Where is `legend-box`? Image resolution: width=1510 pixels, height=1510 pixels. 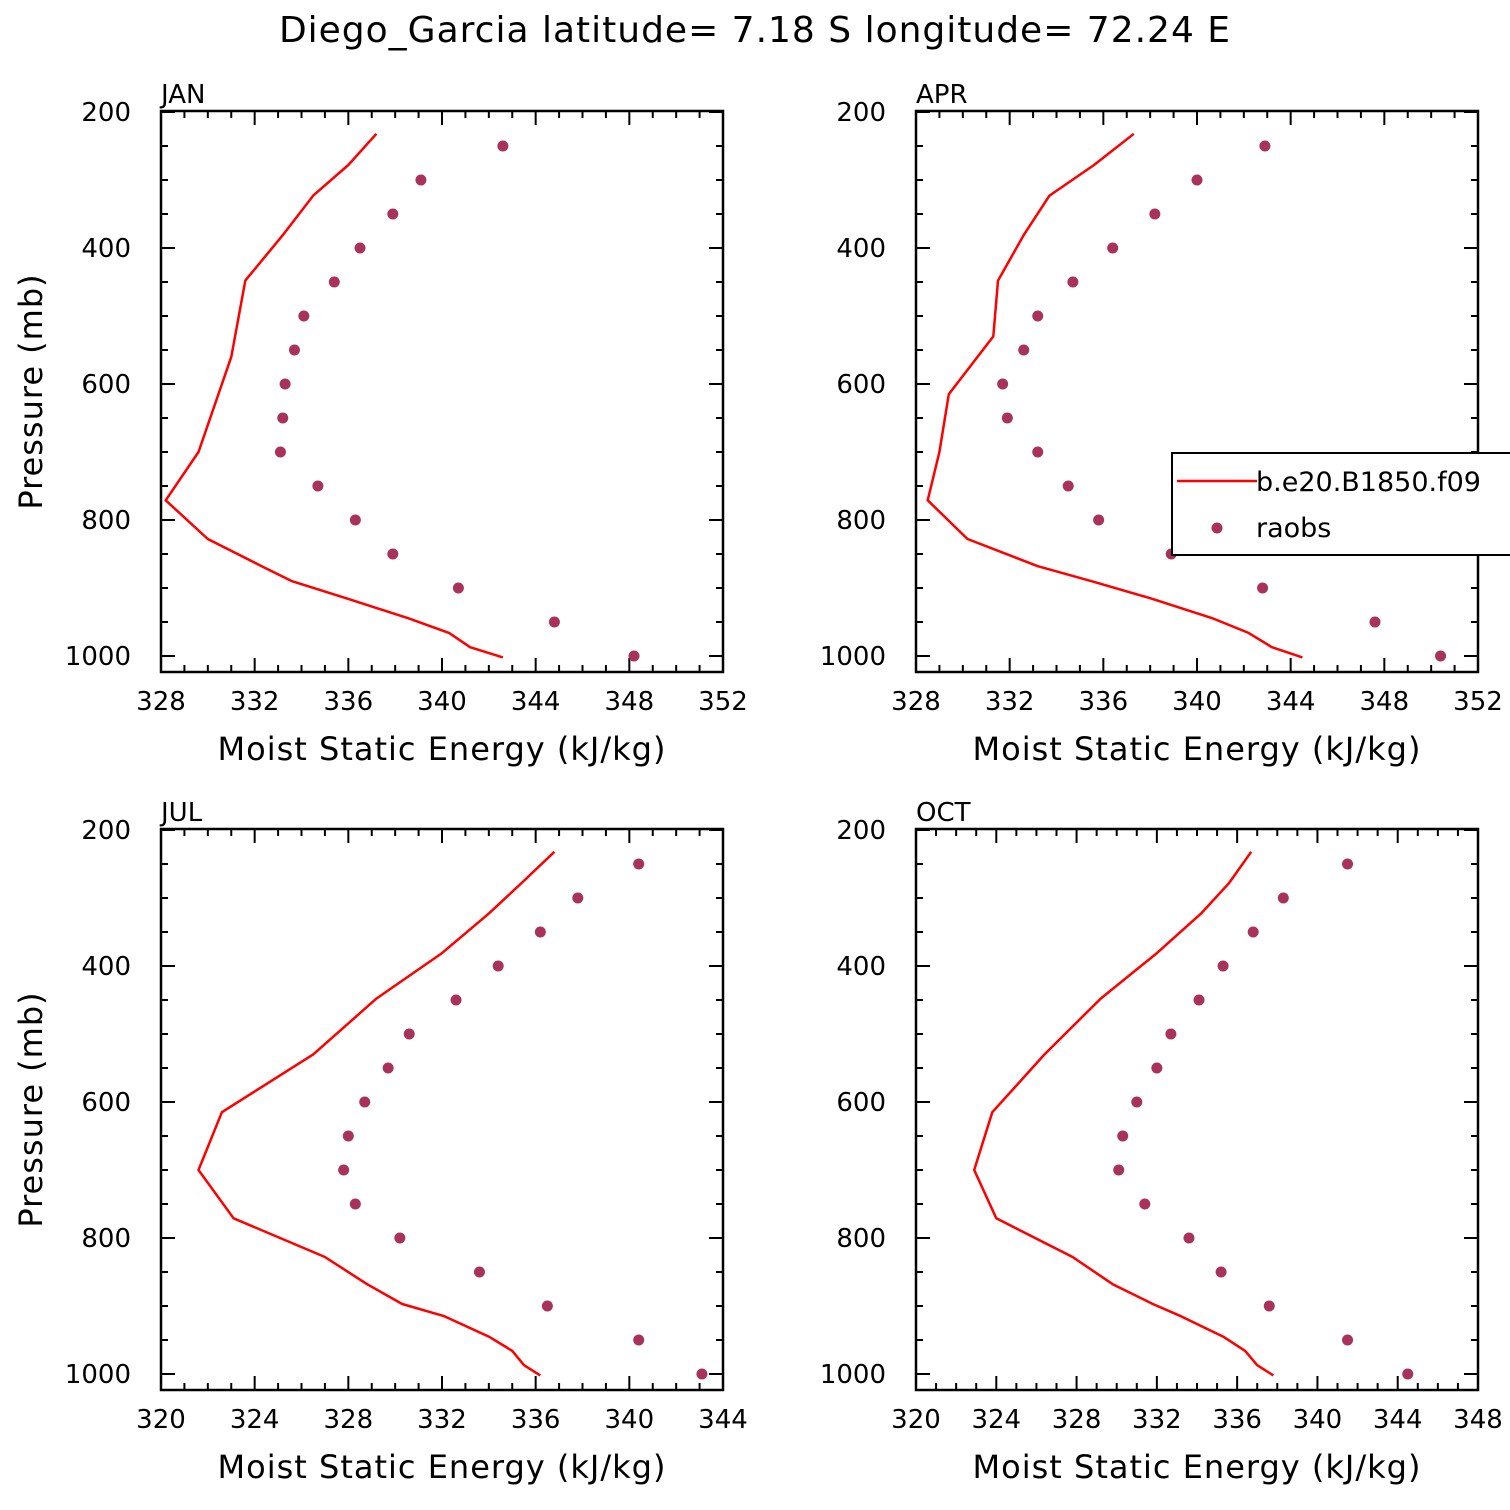 legend-box is located at coordinates (1340, 504).